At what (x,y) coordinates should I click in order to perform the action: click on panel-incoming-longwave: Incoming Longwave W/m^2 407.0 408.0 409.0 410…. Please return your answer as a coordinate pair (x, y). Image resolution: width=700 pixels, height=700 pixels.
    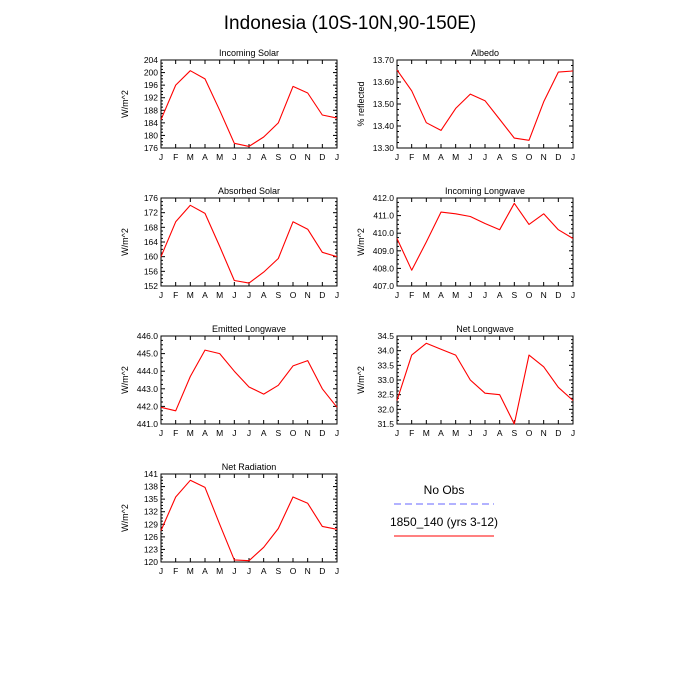
    Looking at the image, I should click on (465, 243).